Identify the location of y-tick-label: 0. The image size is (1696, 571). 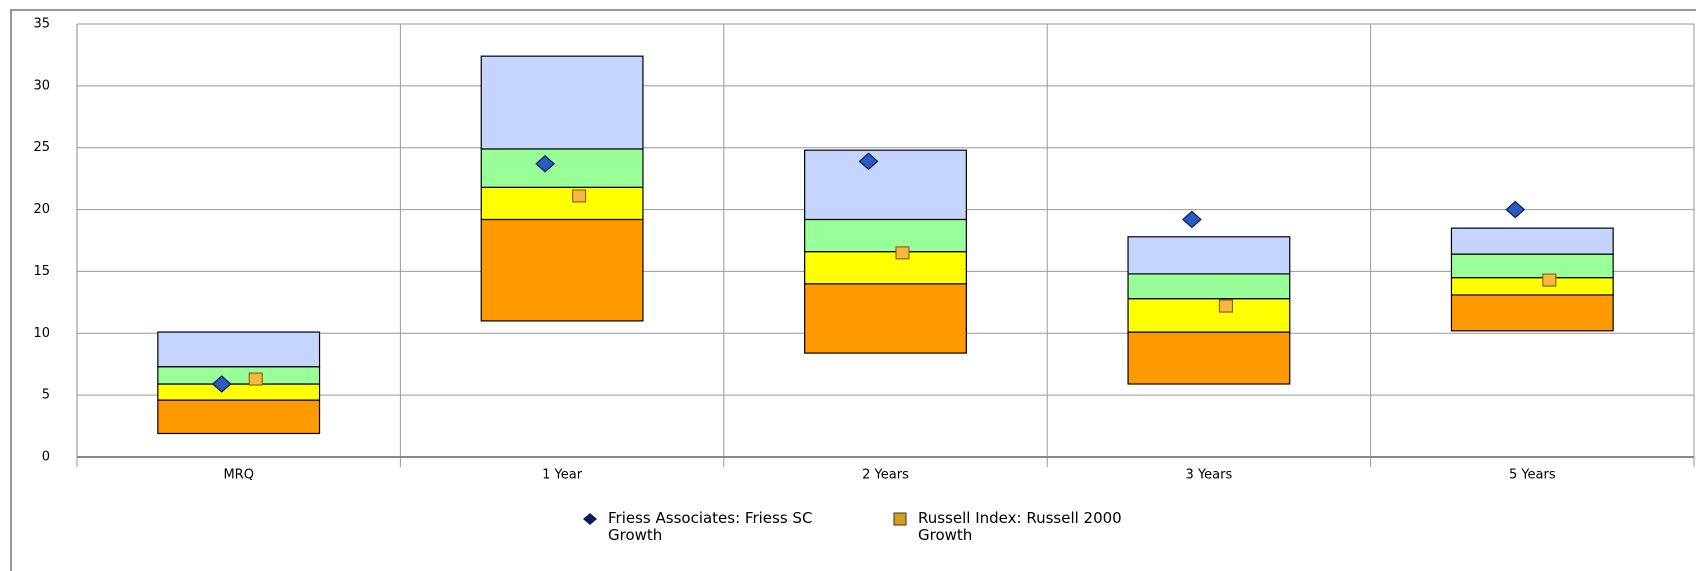
(46, 457).